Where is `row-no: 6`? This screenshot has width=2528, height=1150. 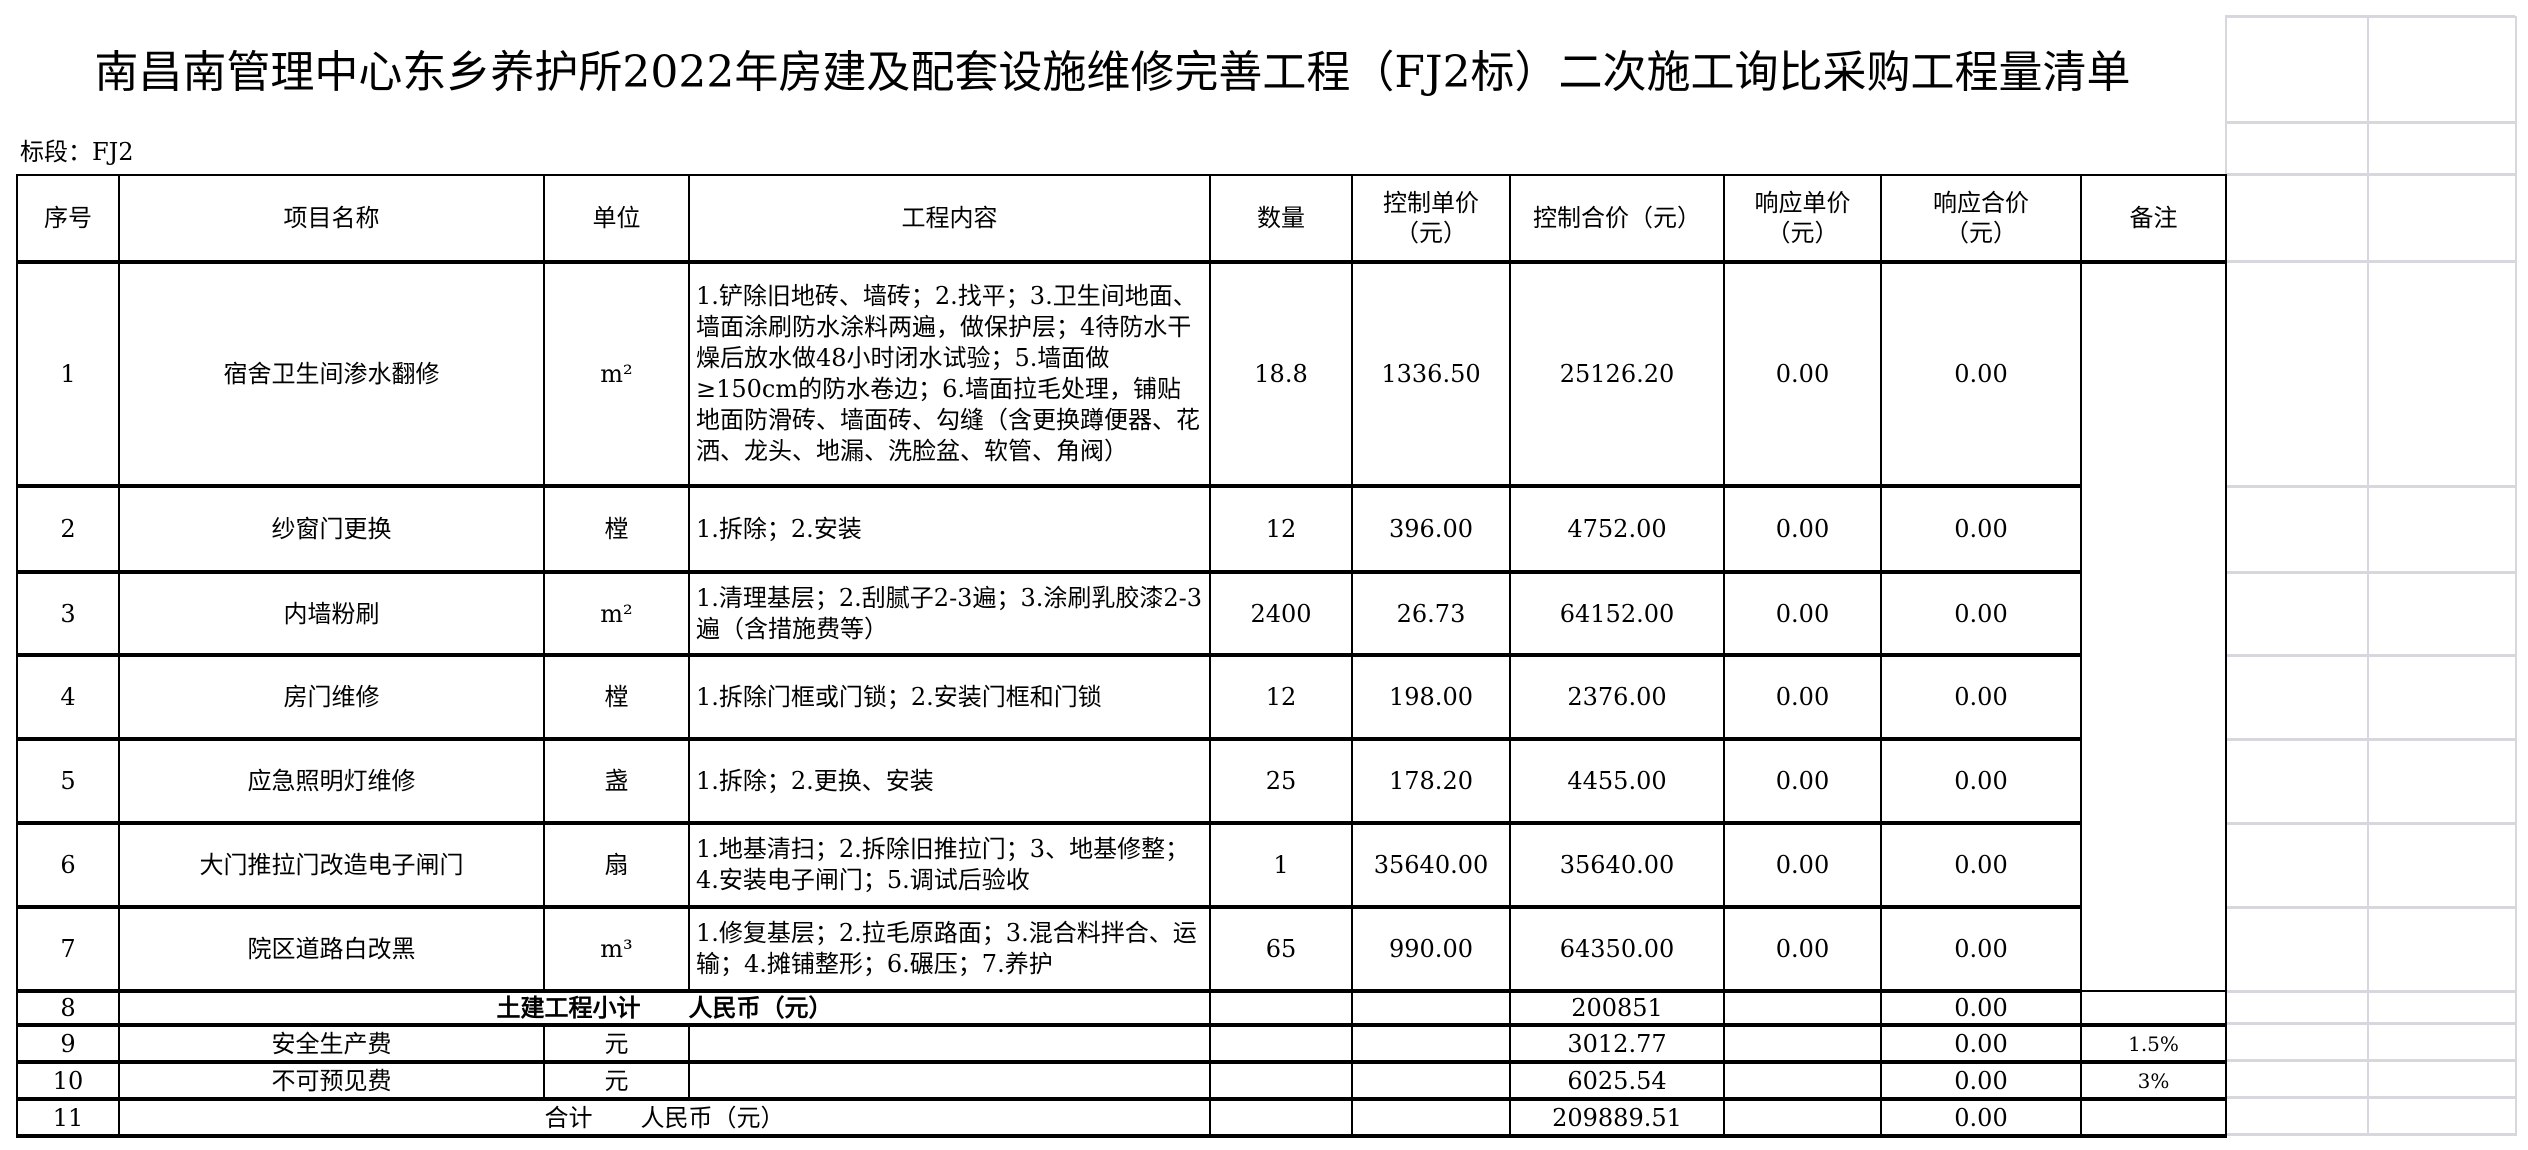 row-no: 6 is located at coordinates (68, 865).